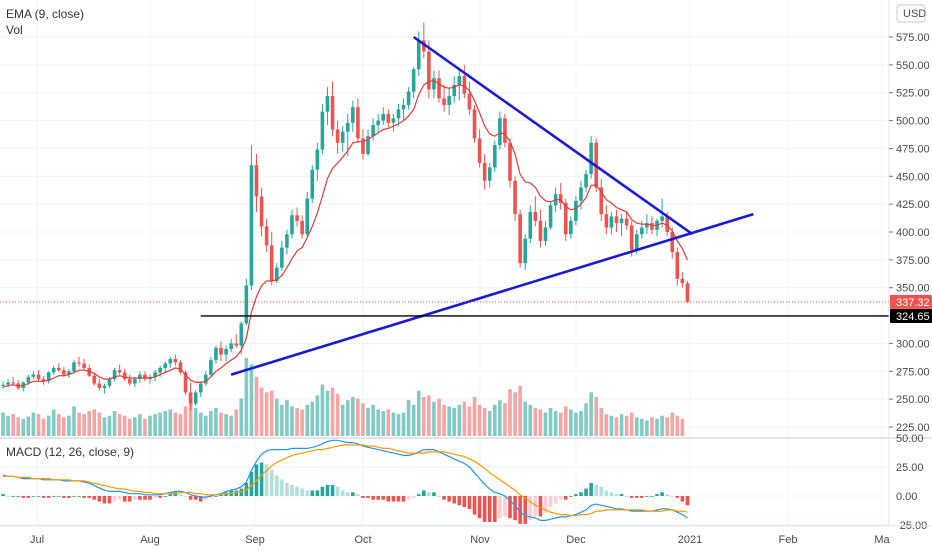  What do you see at coordinates (466, 535) in the screenshot?
I see `time-axis: Jul Aug Sep Oct Nov Dec 2021 Feb Ma` at bounding box center [466, 535].